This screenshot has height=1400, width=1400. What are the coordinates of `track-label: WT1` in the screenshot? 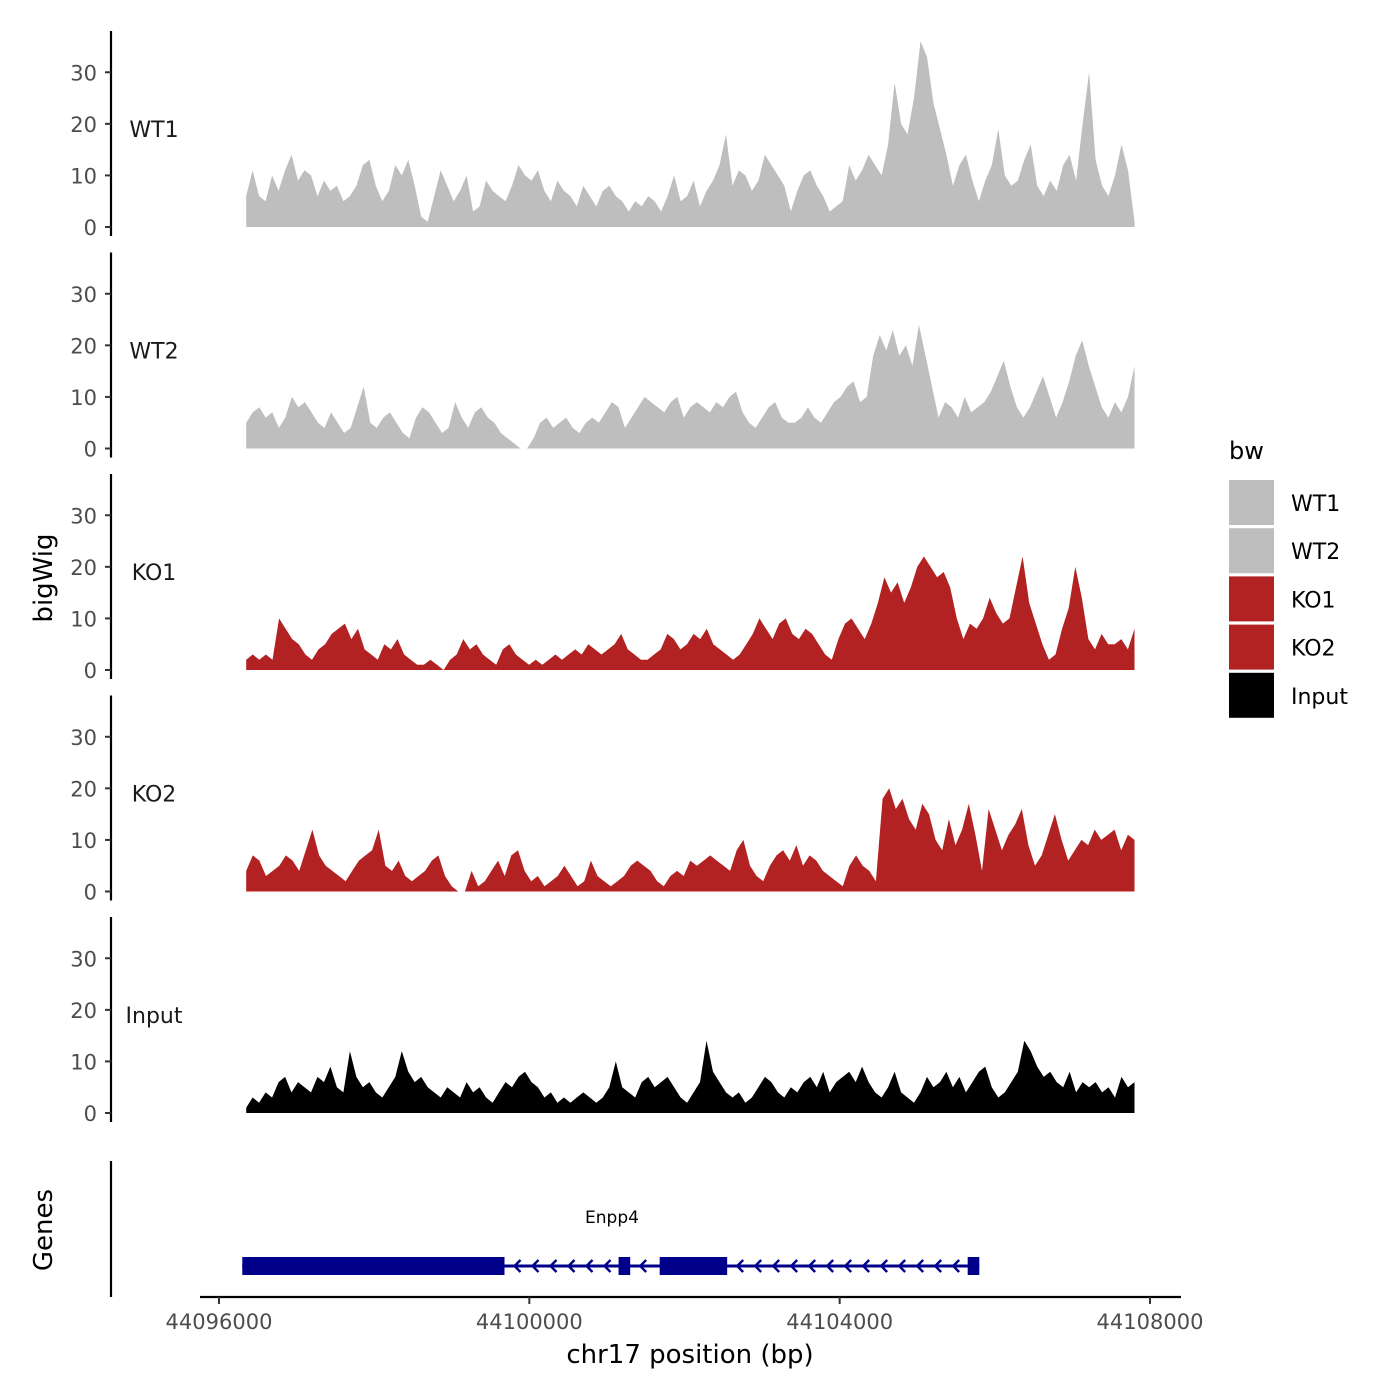 It's located at (153, 130).